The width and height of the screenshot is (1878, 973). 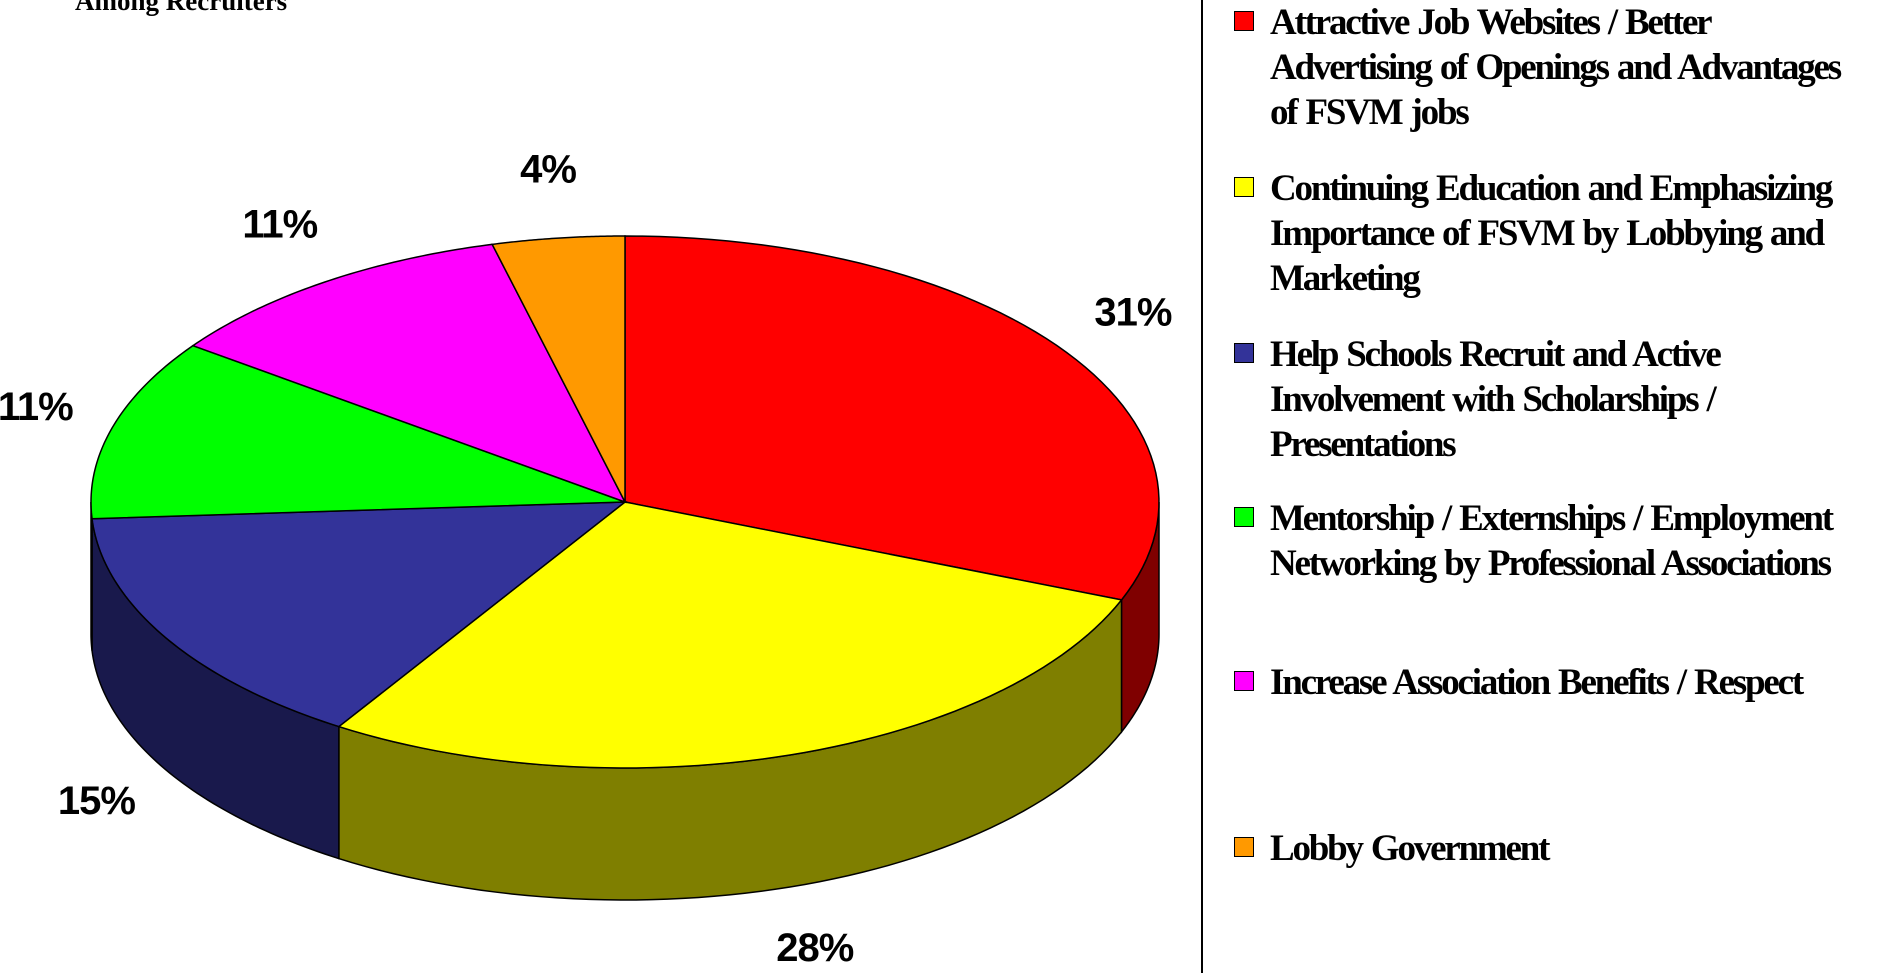 I want to click on legend-label: Increase Association Benefits / Respect, so click(x=1537, y=682).